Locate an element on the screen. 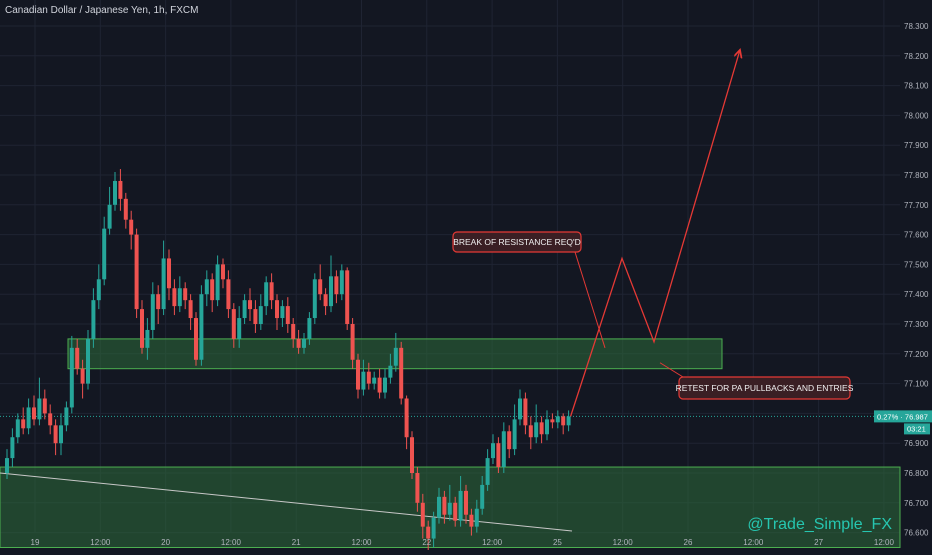  y-tick-label: 76.800 is located at coordinates (916, 473).